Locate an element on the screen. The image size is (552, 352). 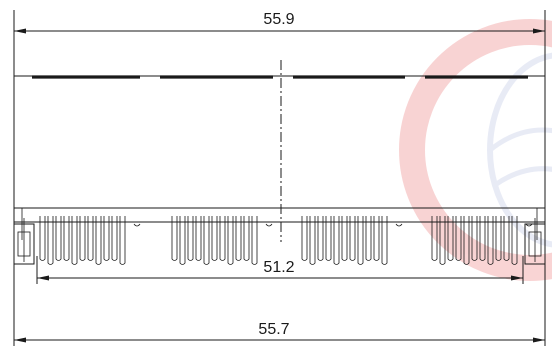
dimension-inner-pitch: 51.2 is located at coordinates (280, 270).